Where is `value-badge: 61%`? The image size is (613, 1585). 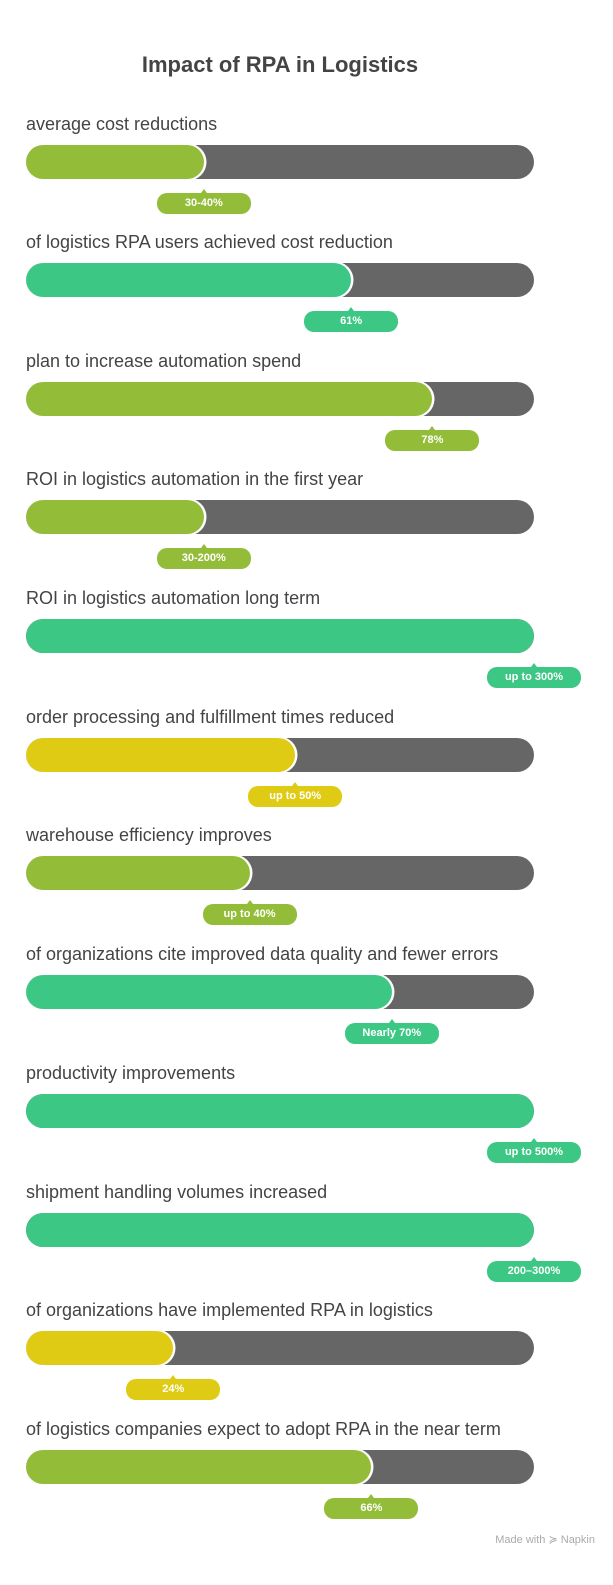 value-badge: 61% is located at coordinates (351, 319).